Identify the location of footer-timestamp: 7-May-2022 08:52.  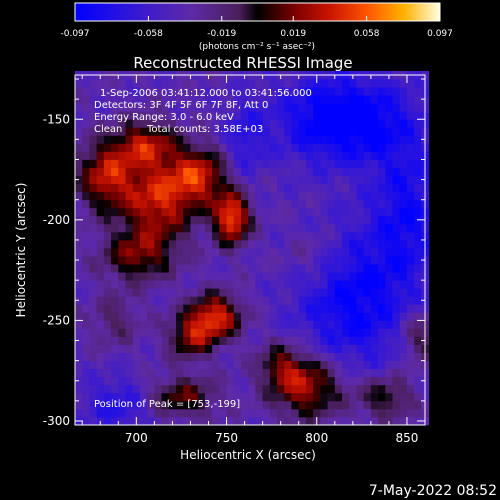
(433, 491).